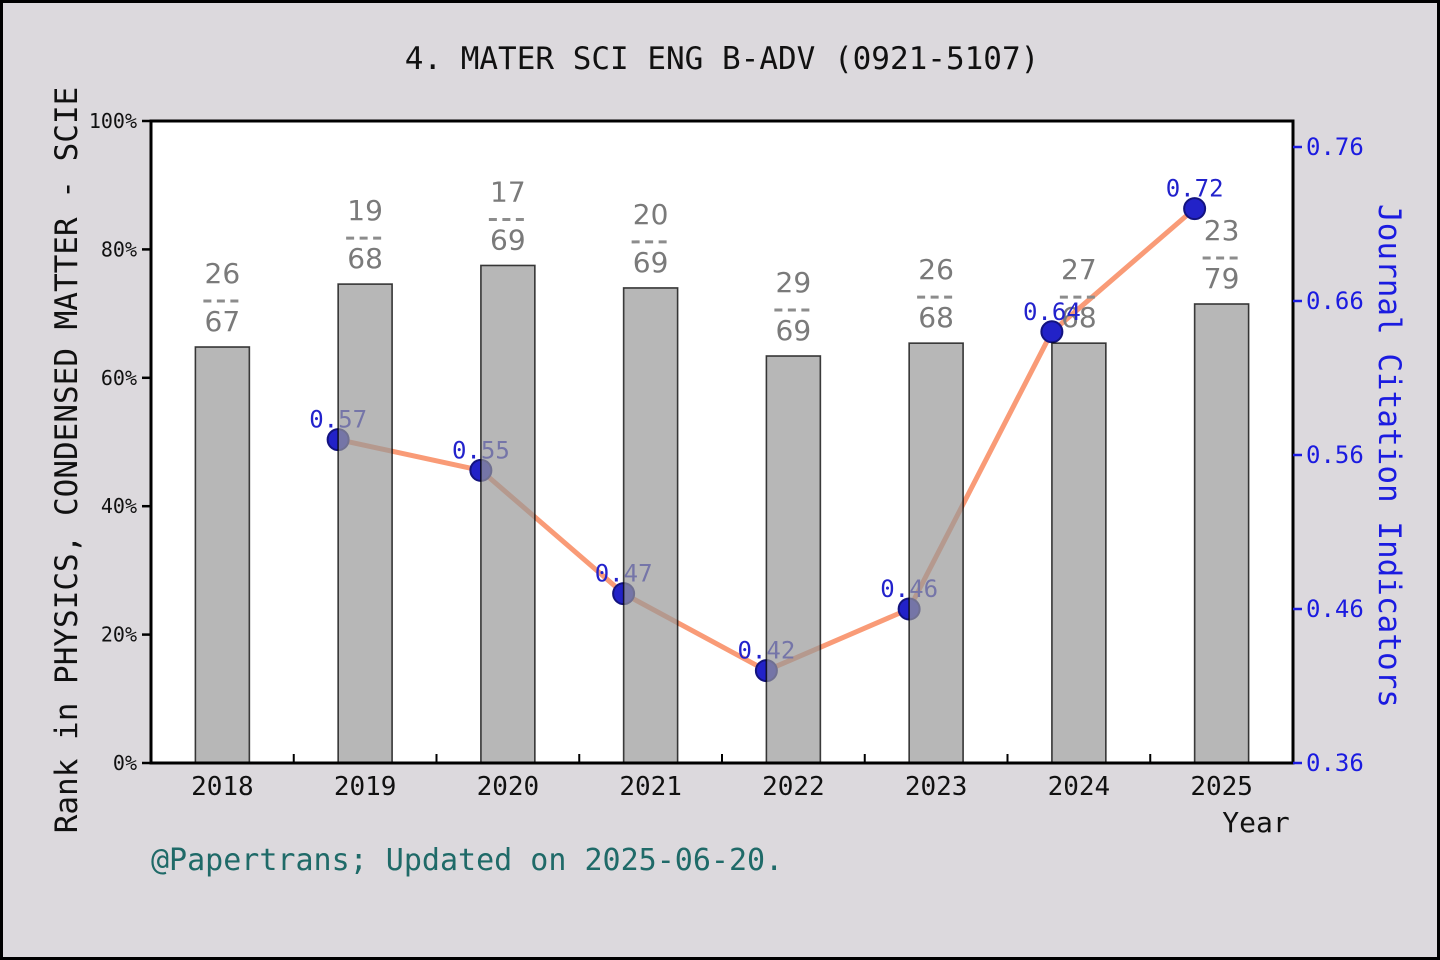 The image size is (1440, 960). I want to click on bar-2021, so click(650, 525).